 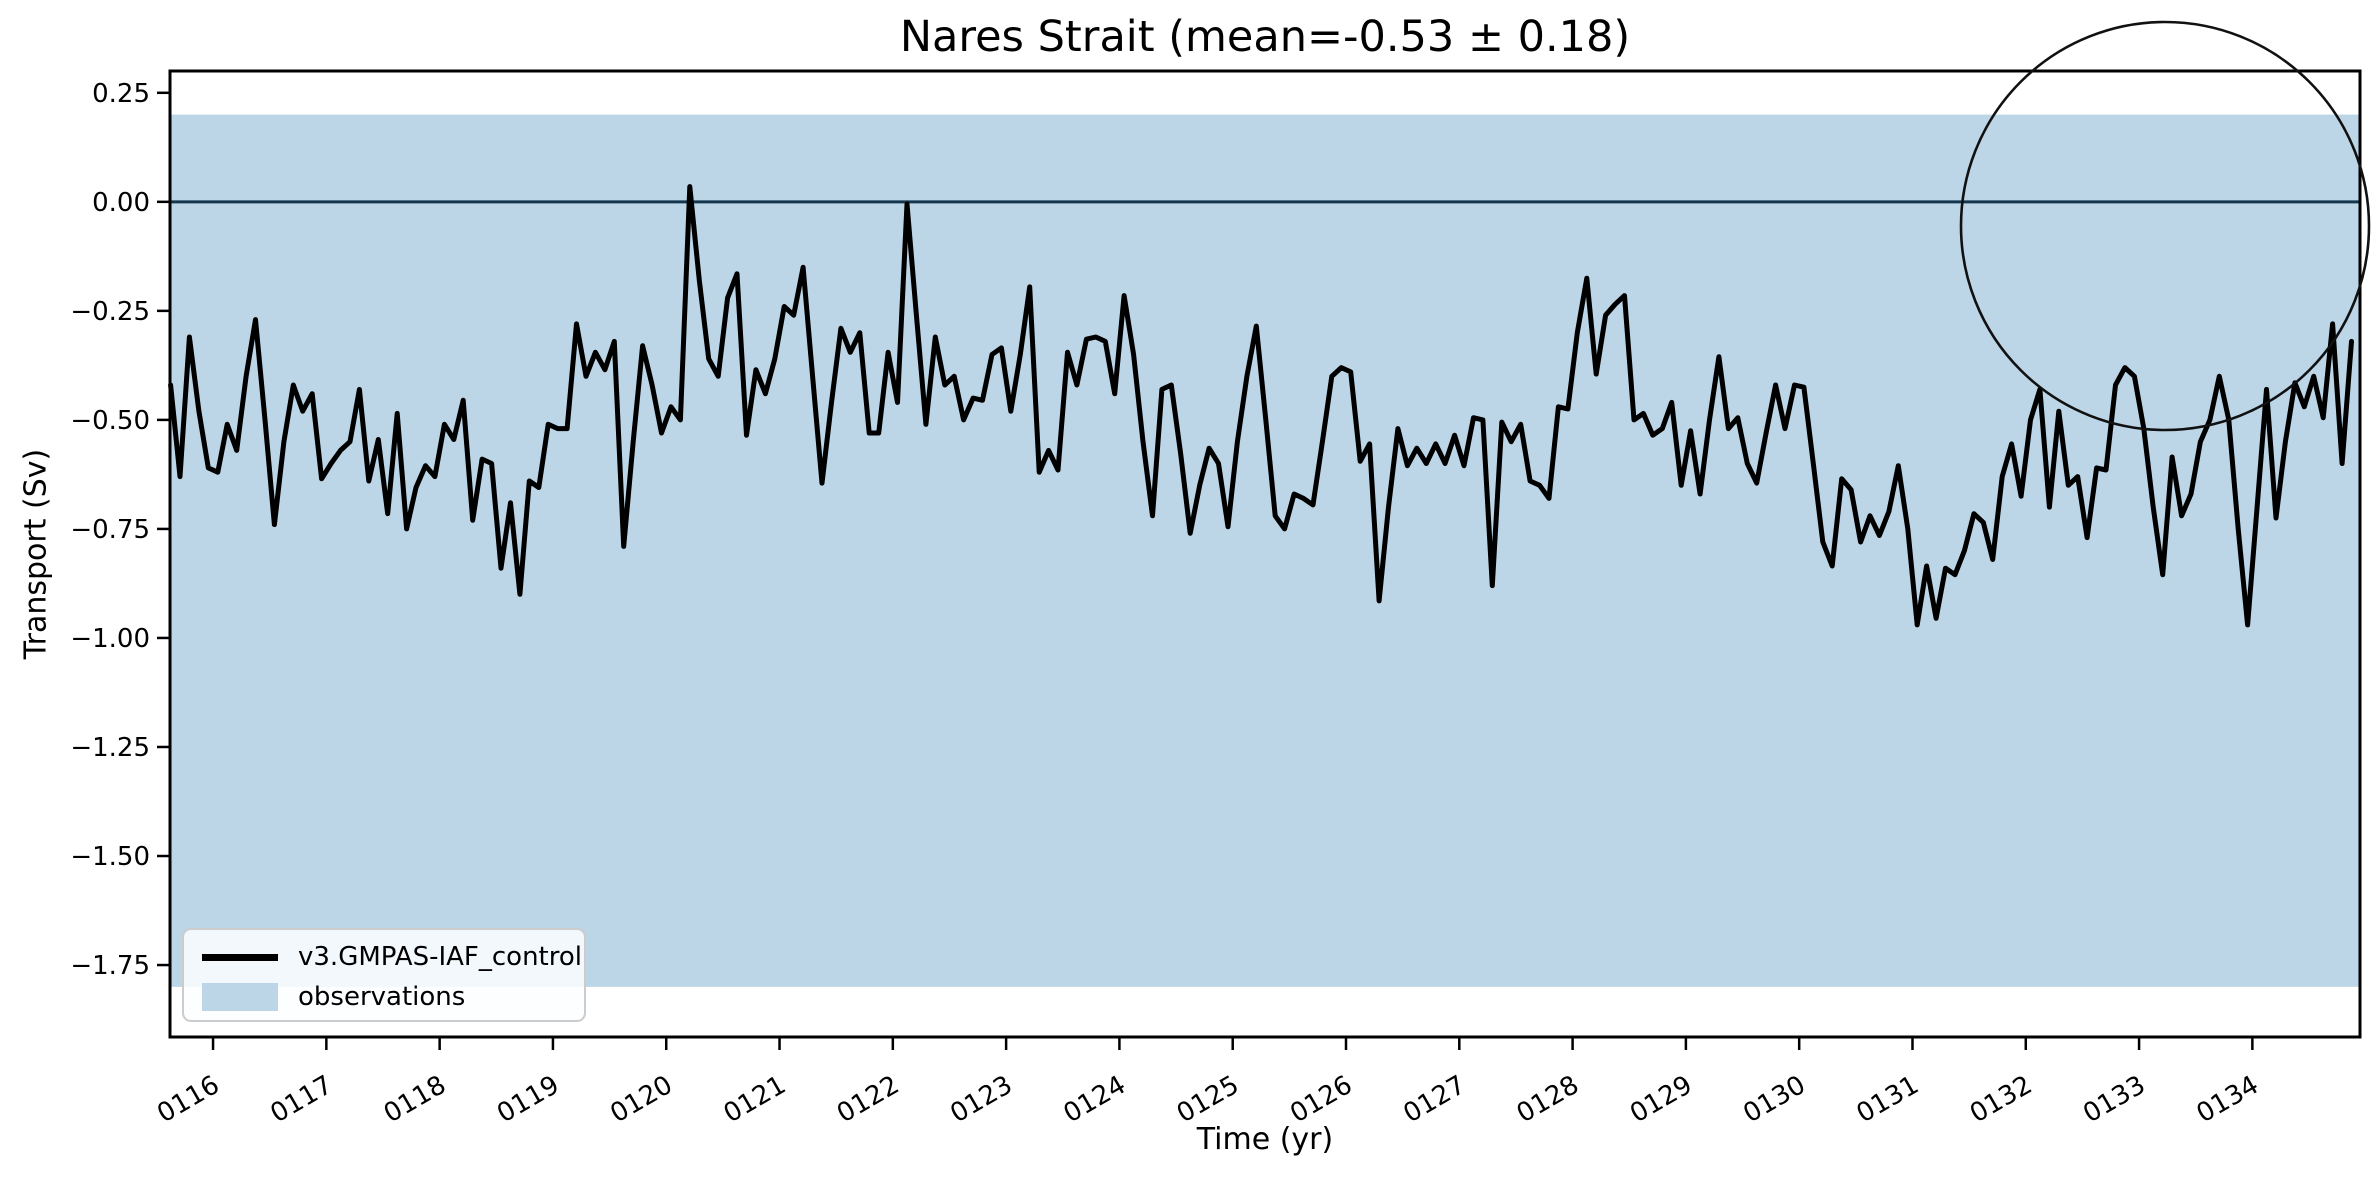 What do you see at coordinates (1265, 1139) in the screenshot?
I see `x-axis-label: Time (yr)` at bounding box center [1265, 1139].